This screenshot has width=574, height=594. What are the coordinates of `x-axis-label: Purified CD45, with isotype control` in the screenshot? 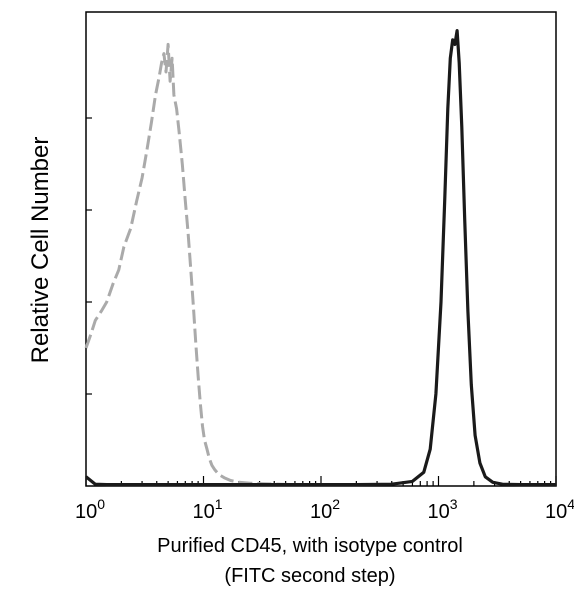 It's located at (310, 546).